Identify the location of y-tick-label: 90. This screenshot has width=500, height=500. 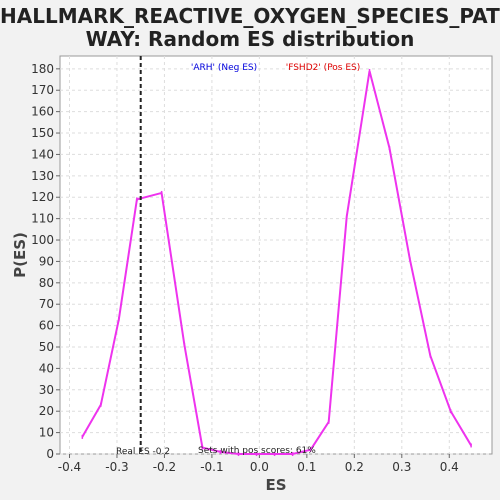
(46, 261).